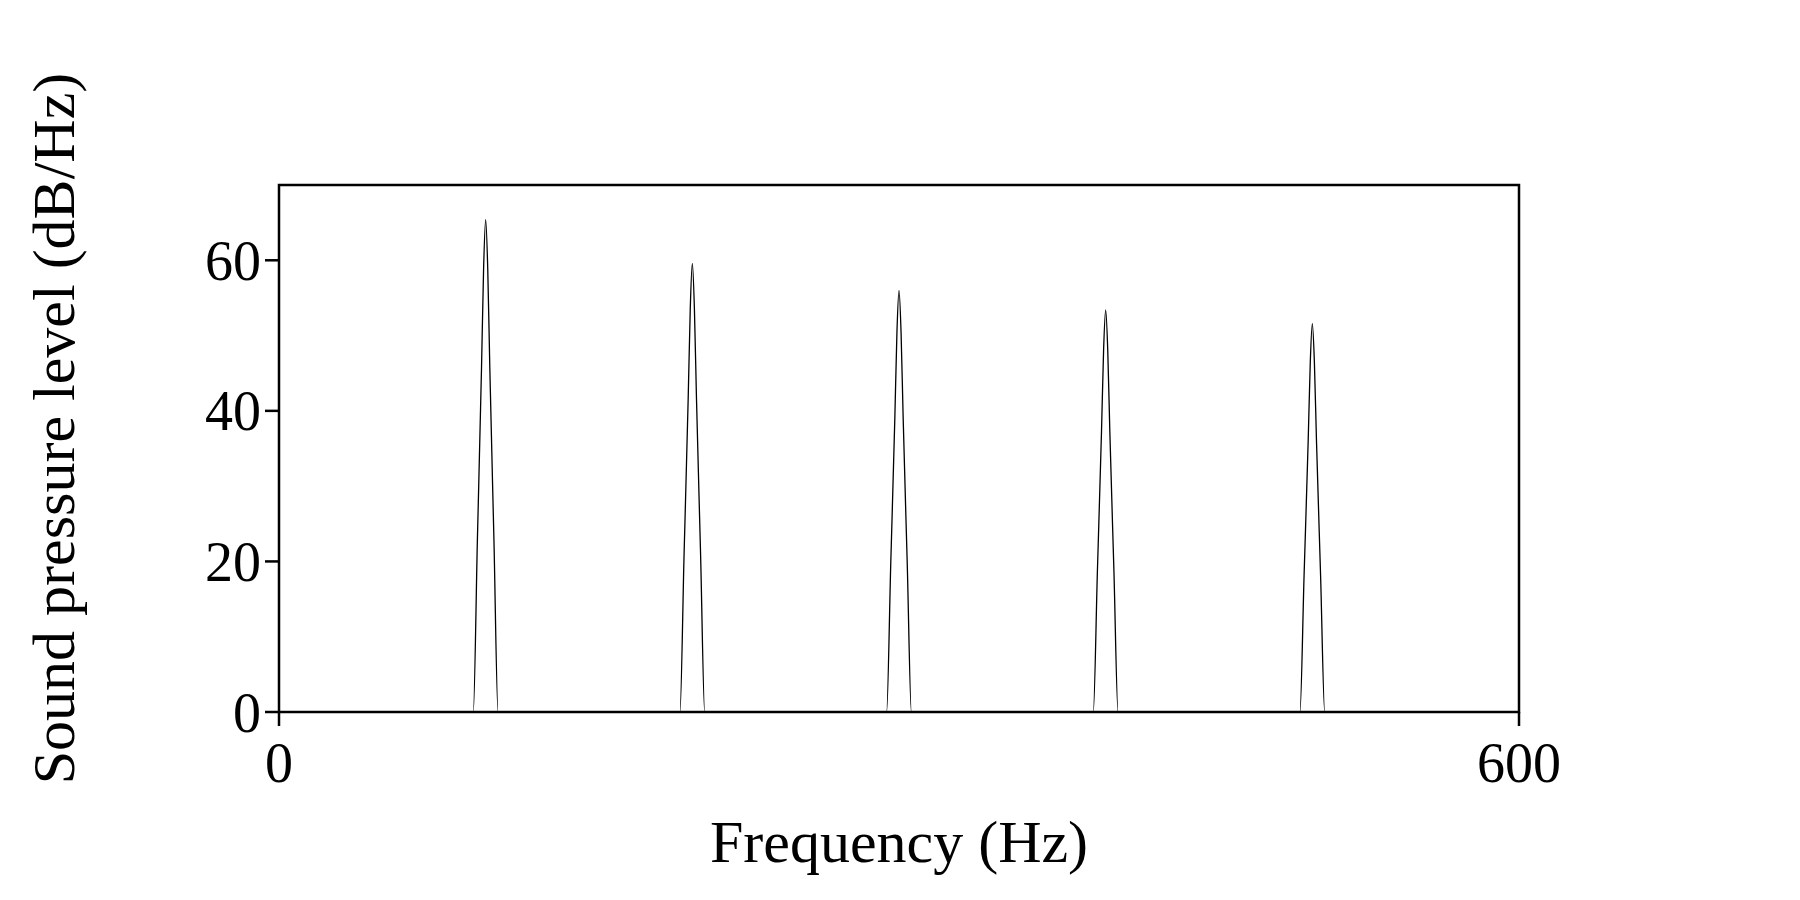 The height and width of the screenshot is (900, 1800). I want to click on y-axis-title: Sound pressure level (dB/Hz), so click(54, 428).